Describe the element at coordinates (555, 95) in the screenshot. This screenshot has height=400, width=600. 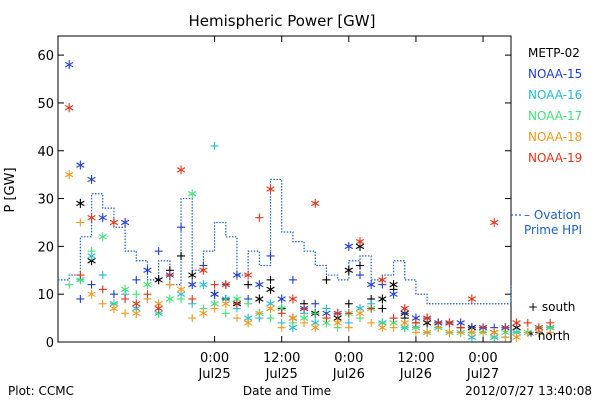
I see `legend-entry: NOAA-16` at that location.